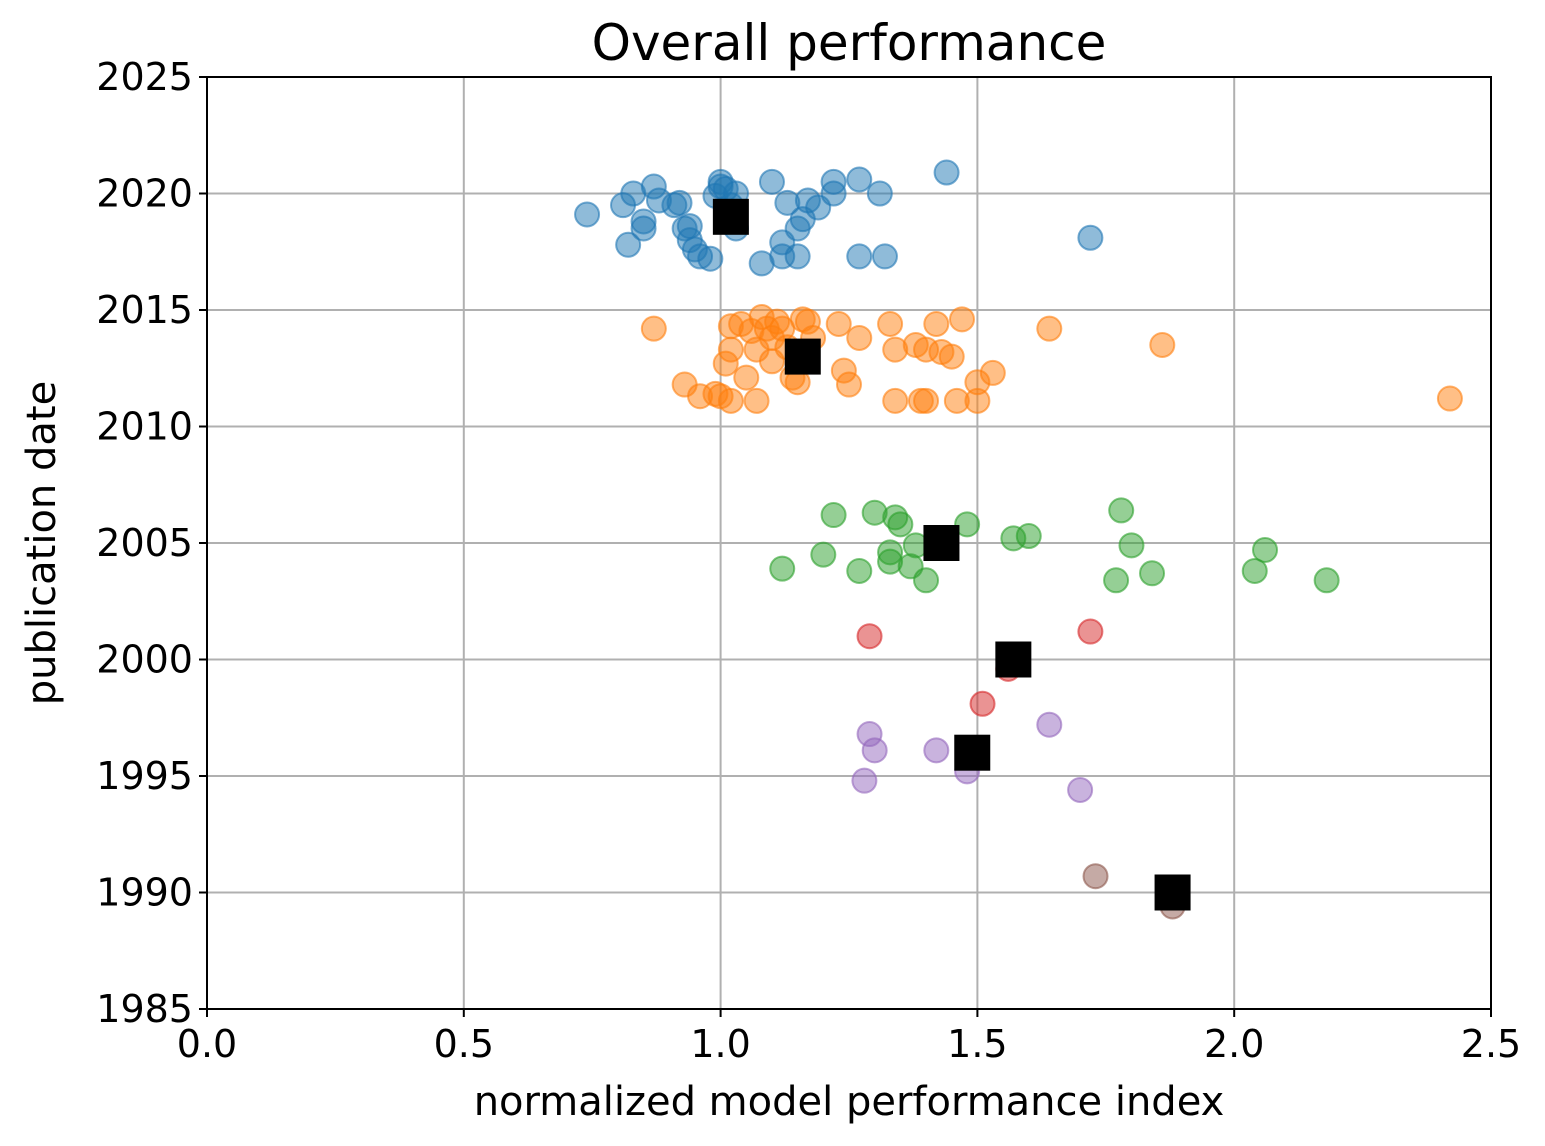  Describe the element at coordinates (144, 77) in the screenshot. I see `y-tick-label: 2025` at that location.